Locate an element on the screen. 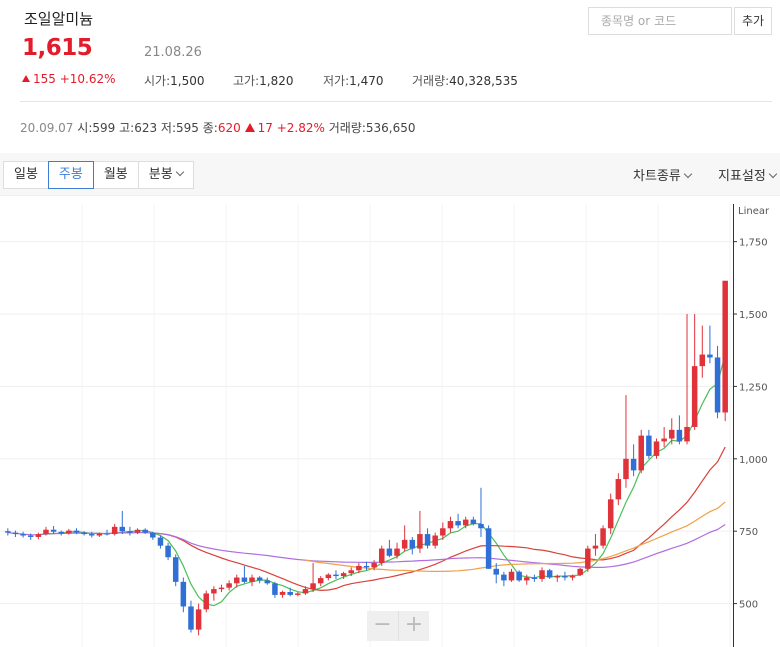 The height and width of the screenshot is (647, 780). prev-low: 595 is located at coordinates (187, 128).